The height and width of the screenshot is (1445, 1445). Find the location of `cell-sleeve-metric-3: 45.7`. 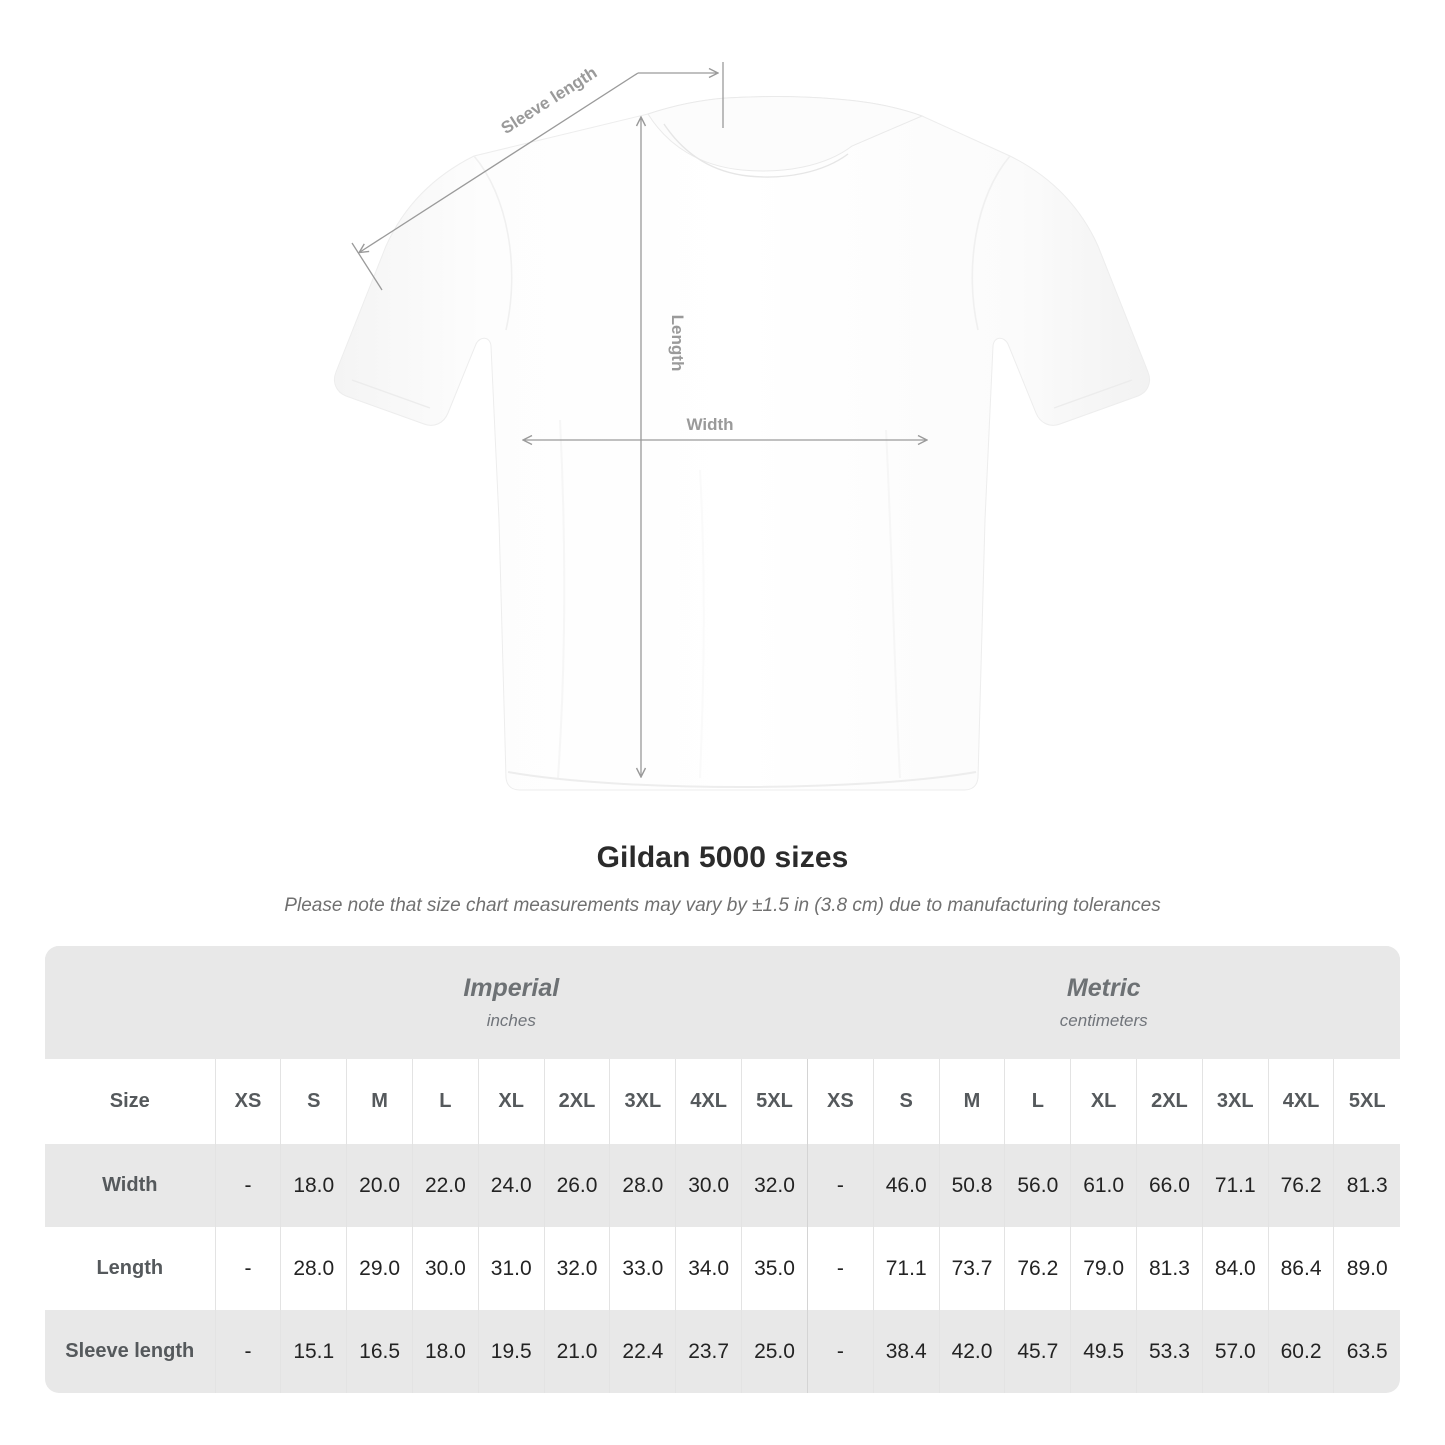

cell-sleeve-metric-3: 45.7 is located at coordinates (1037, 1351).